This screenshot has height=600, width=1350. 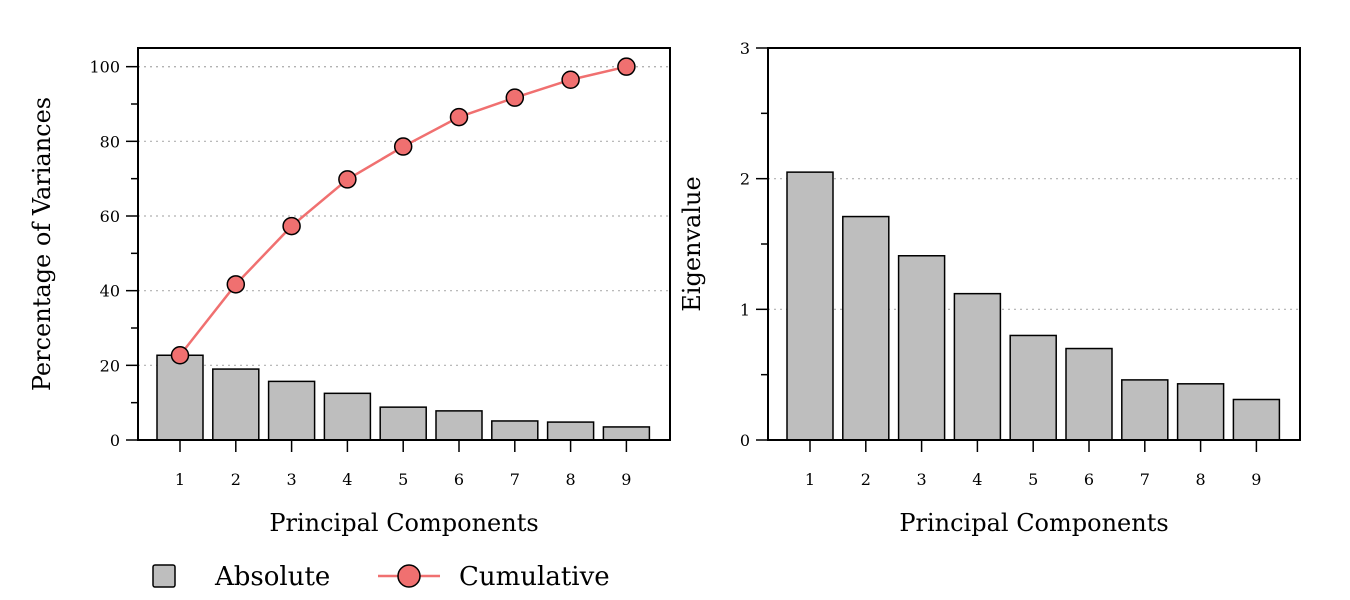 I want to click on left-bars, so click(x=403, y=397).